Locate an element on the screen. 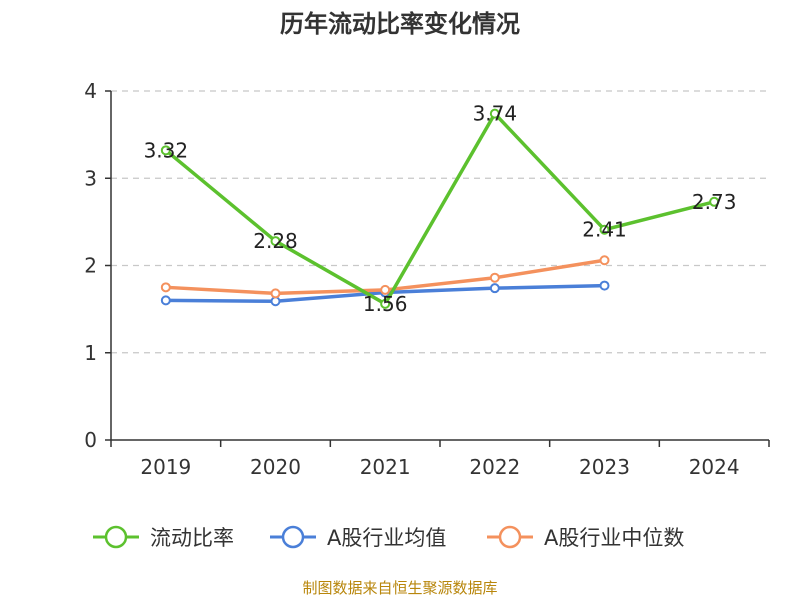  legend: 流动比率 A股行业均值 A股行业中位数 is located at coordinates (388, 537).